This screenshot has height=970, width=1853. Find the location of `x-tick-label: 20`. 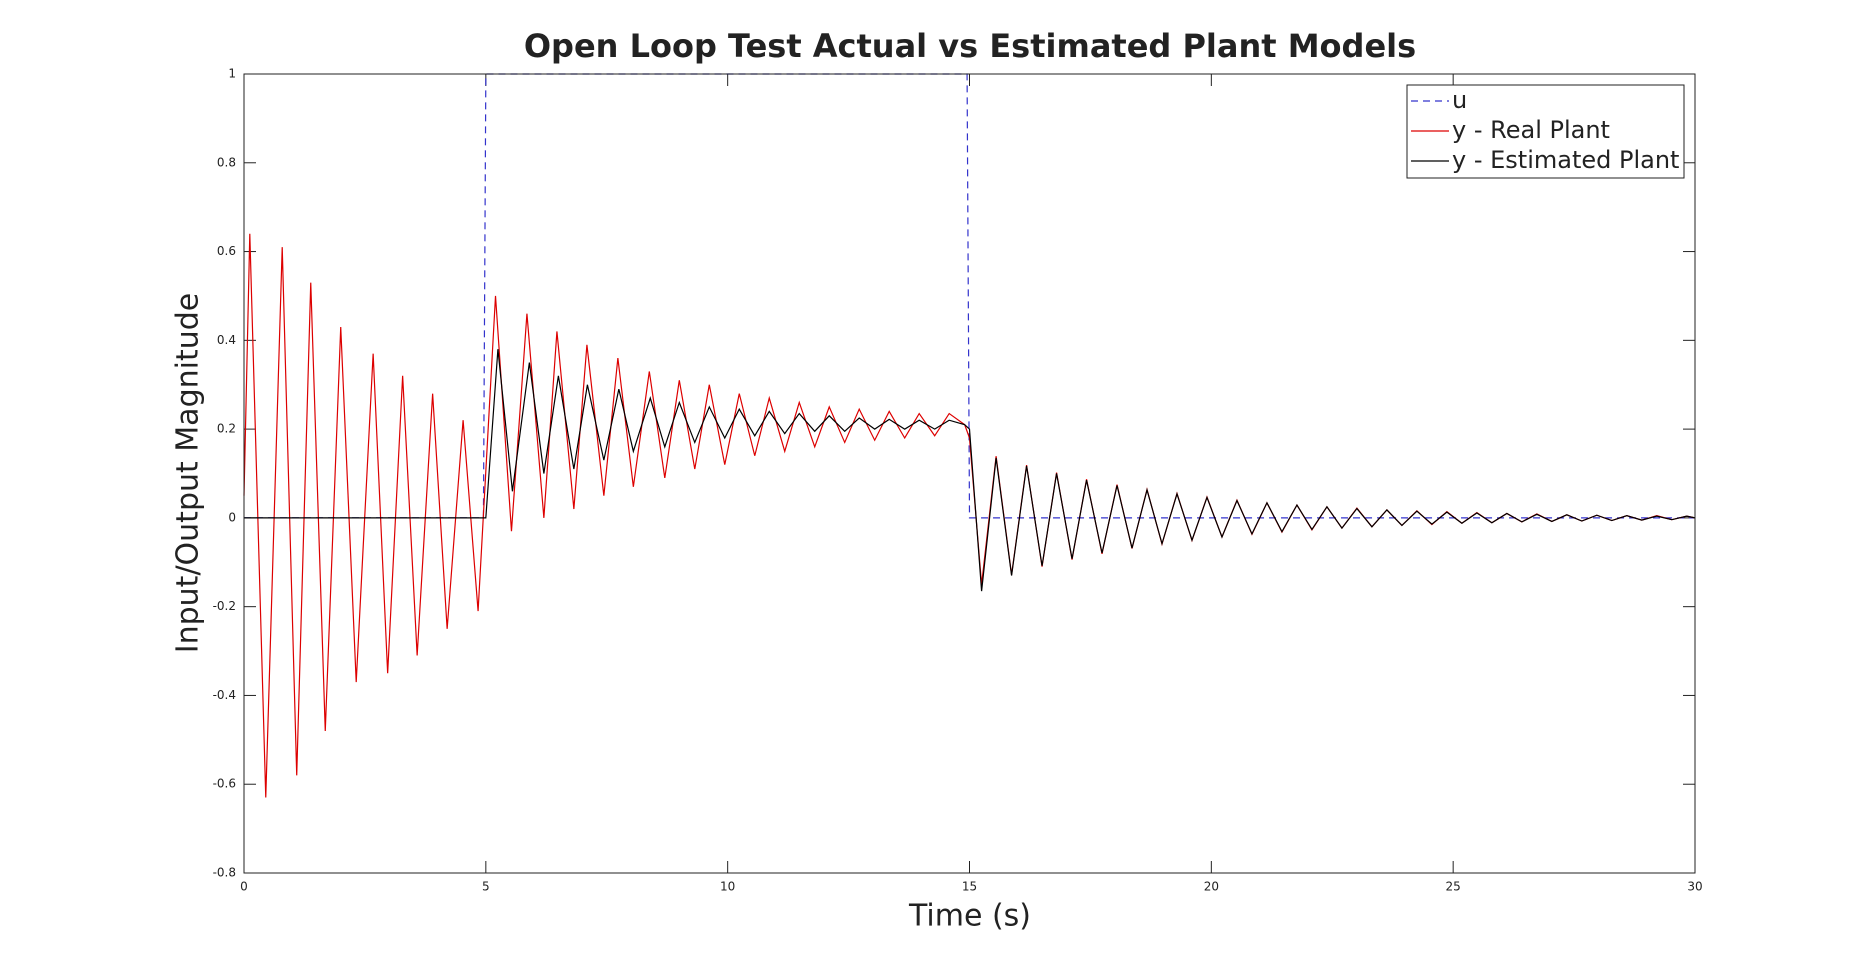

x-tick-label: 20 is located at coordinates (1211, 887).